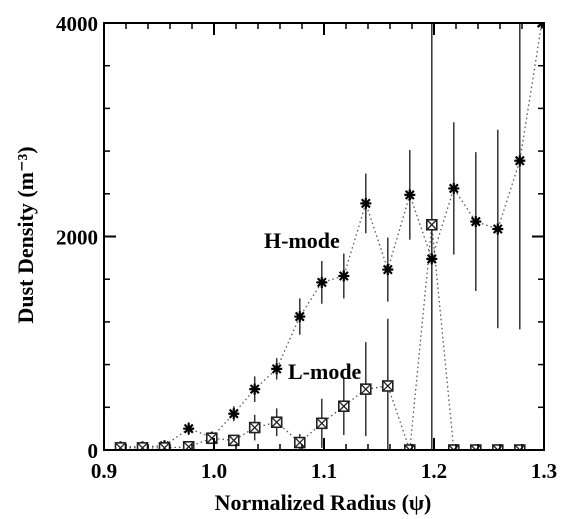  I want to click on y-tick-label: 4000, so click(77, 24).